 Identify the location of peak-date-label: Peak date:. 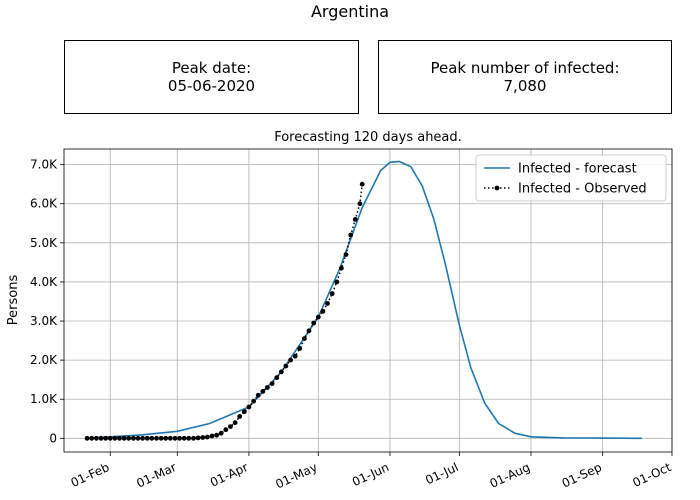
(211, 68).